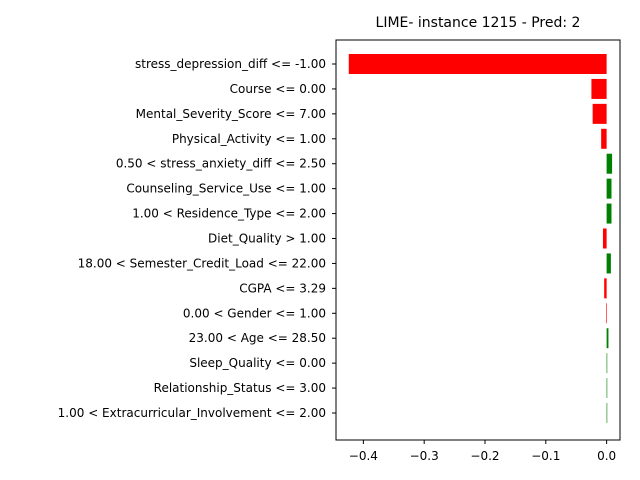 The width and height of the screenshot is (640, 480). I want to click on y-tick-label: CGPA <= 3.29, so click(282, 288).